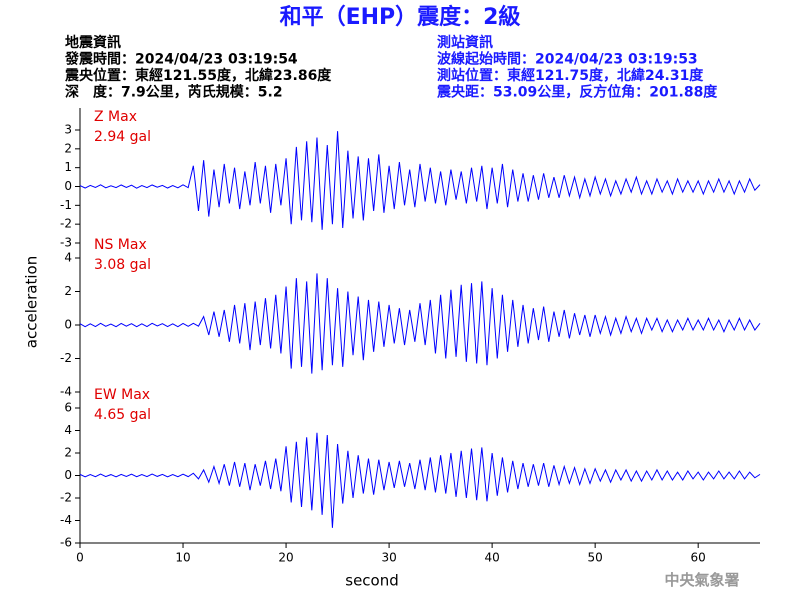  I want to click on y-tick-label: -6, so click(66, 543).